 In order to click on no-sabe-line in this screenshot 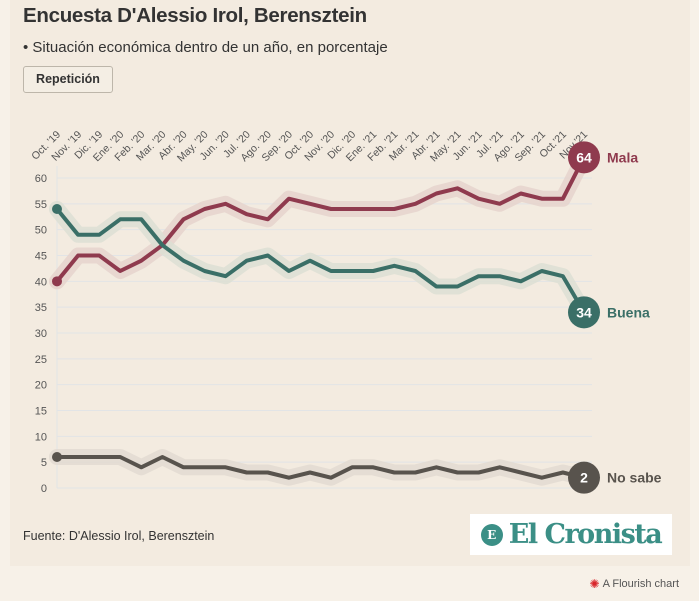, I will do `click(321, 467)`.